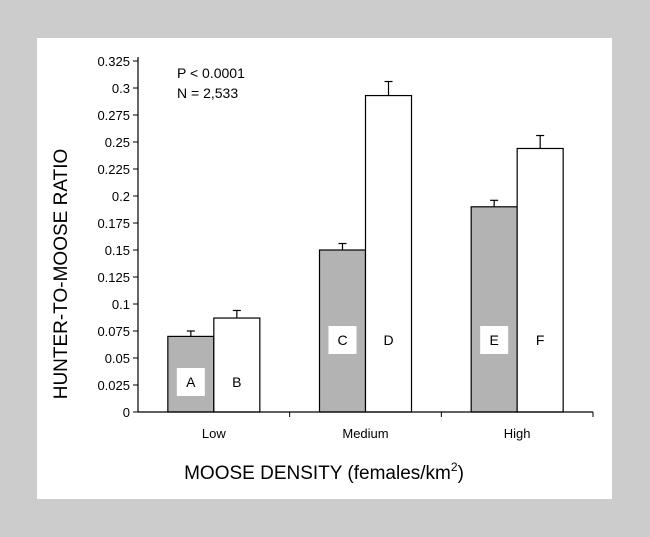  I want to click on bar-label: E, so click(493, 340).